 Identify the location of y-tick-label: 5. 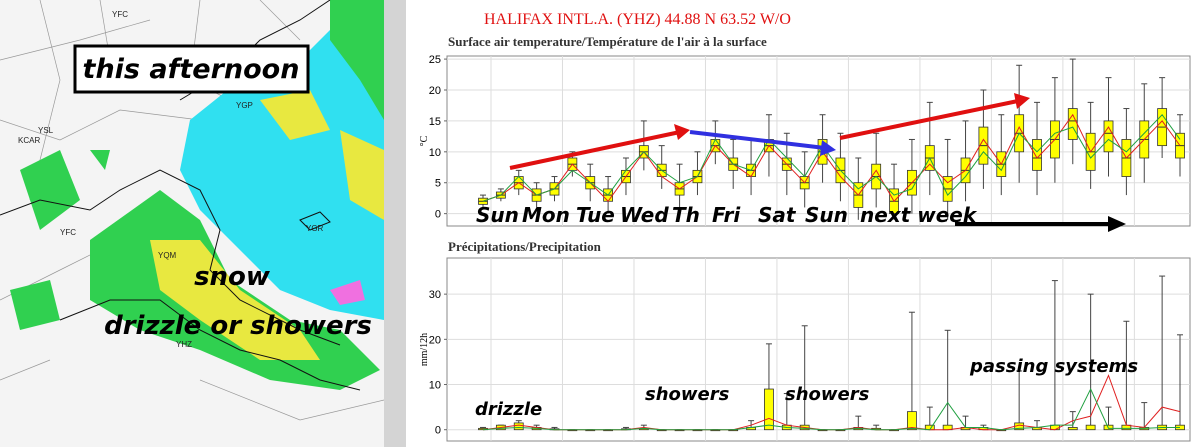
(438, 184).